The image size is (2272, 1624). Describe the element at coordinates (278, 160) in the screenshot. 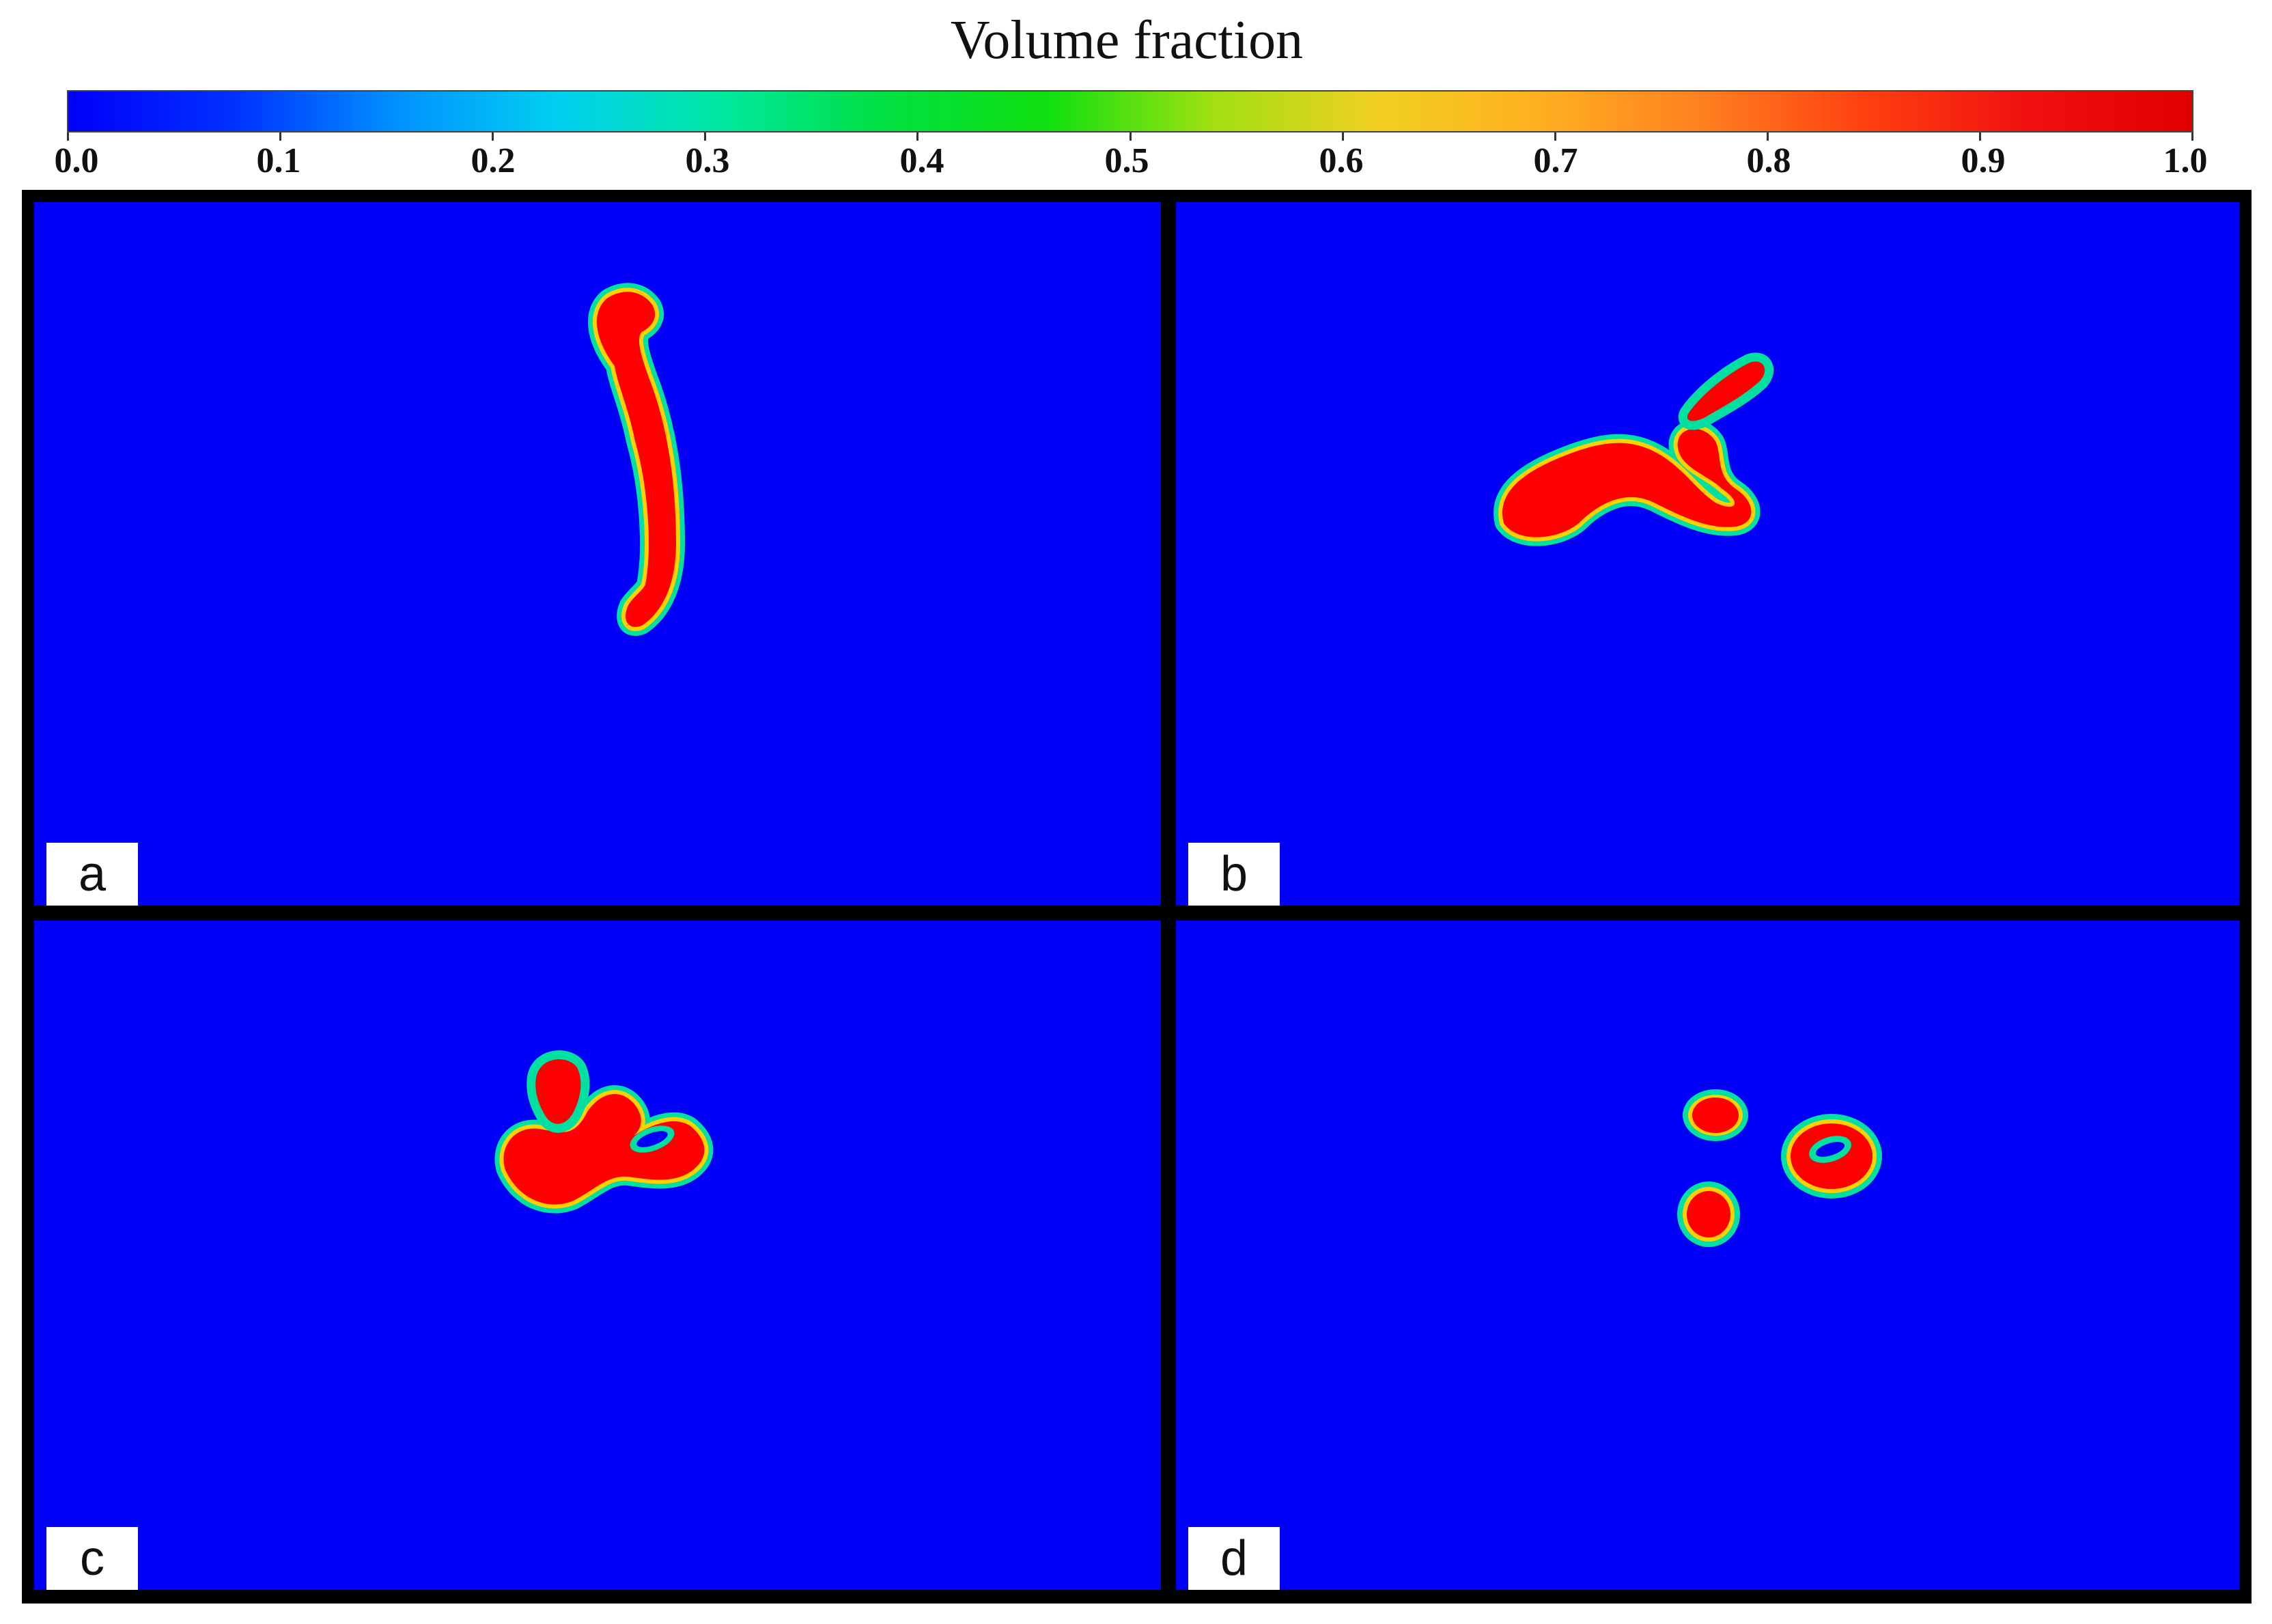

I see `colorbar-tick-label: 0.1` at that location.